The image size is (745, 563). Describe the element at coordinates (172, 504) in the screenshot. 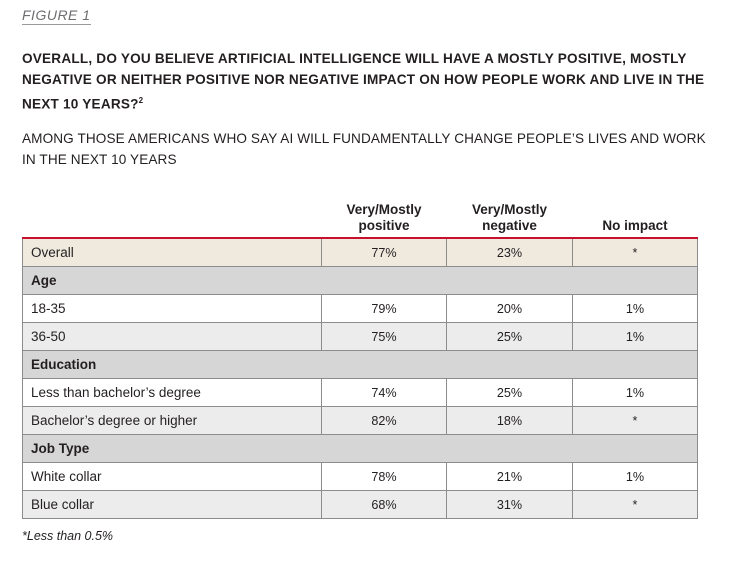

I see `row-label: Blue collar` at that location.